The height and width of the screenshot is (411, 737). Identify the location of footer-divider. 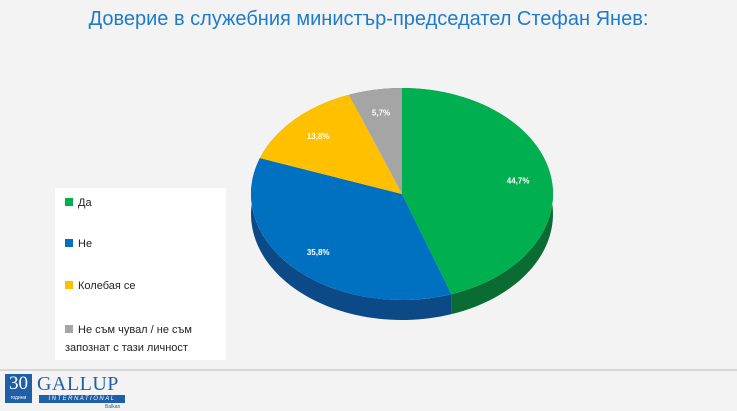
(368, 370).